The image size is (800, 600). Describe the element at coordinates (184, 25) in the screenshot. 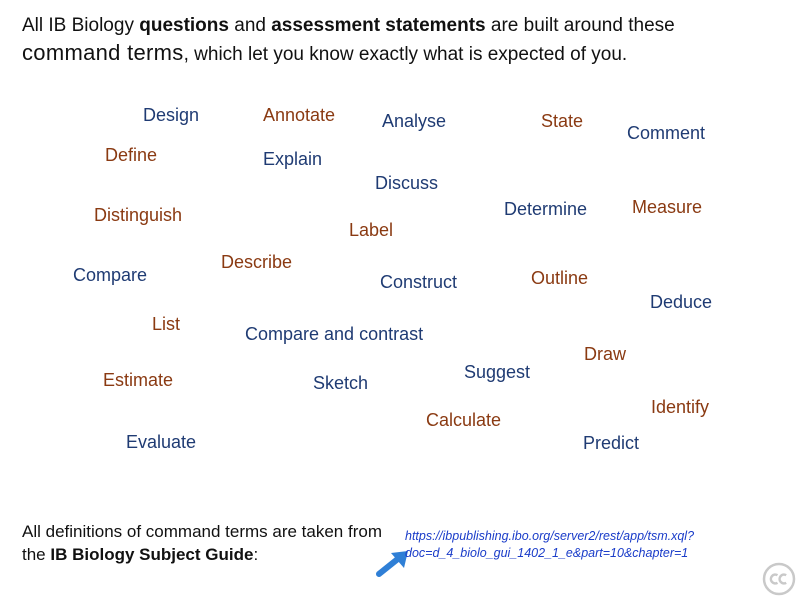

I see `intro-bold-questions: questions` at that location.